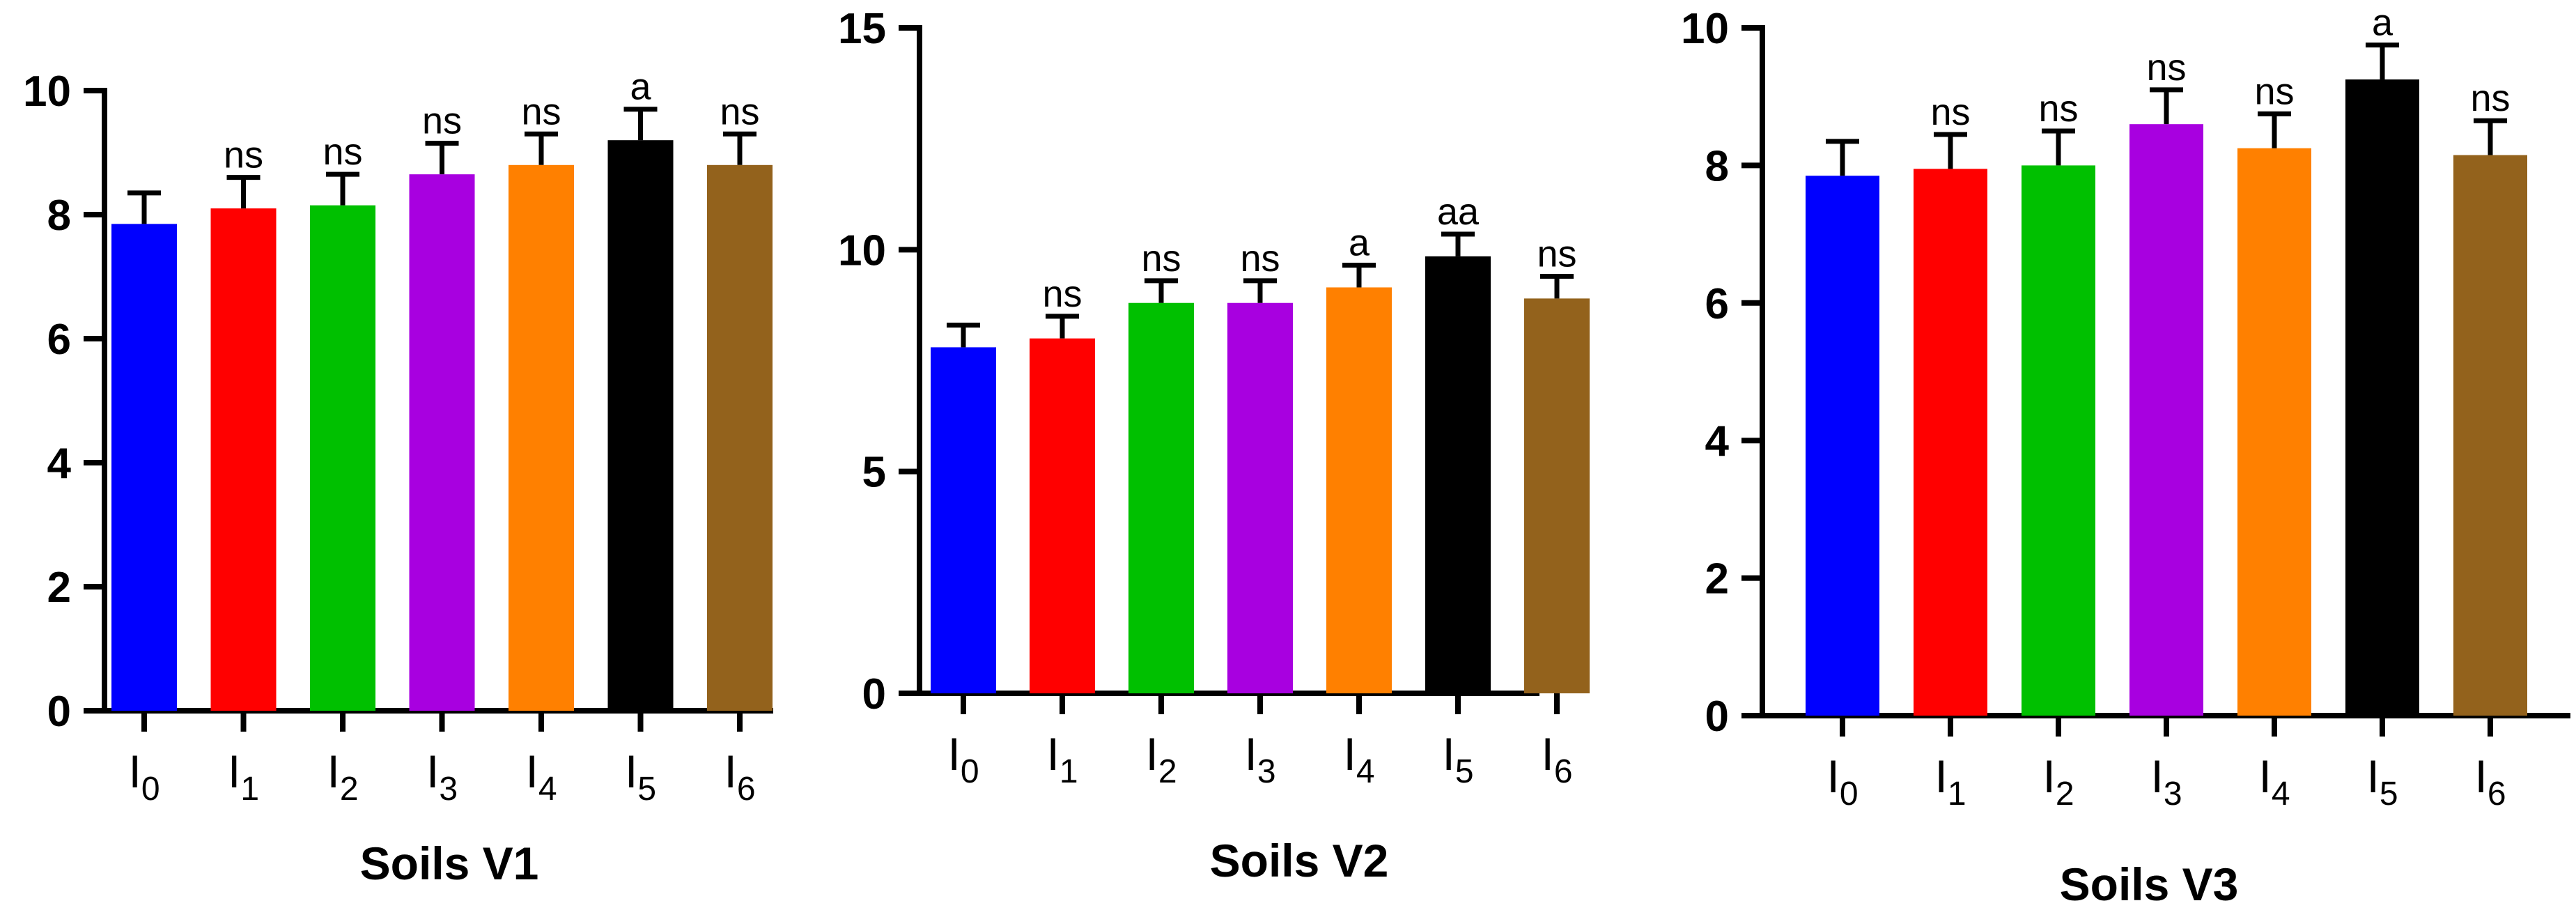  What do you see at coordinates (874, 473) in the screenshot?
I see `y-tick-label: 5` at bounding box center [874, 473].